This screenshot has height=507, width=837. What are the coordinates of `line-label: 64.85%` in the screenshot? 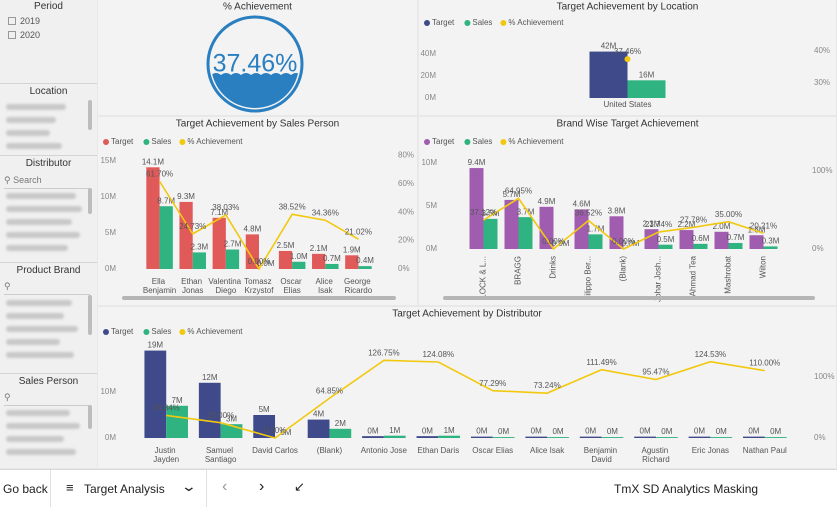 It's located at (329, 390).